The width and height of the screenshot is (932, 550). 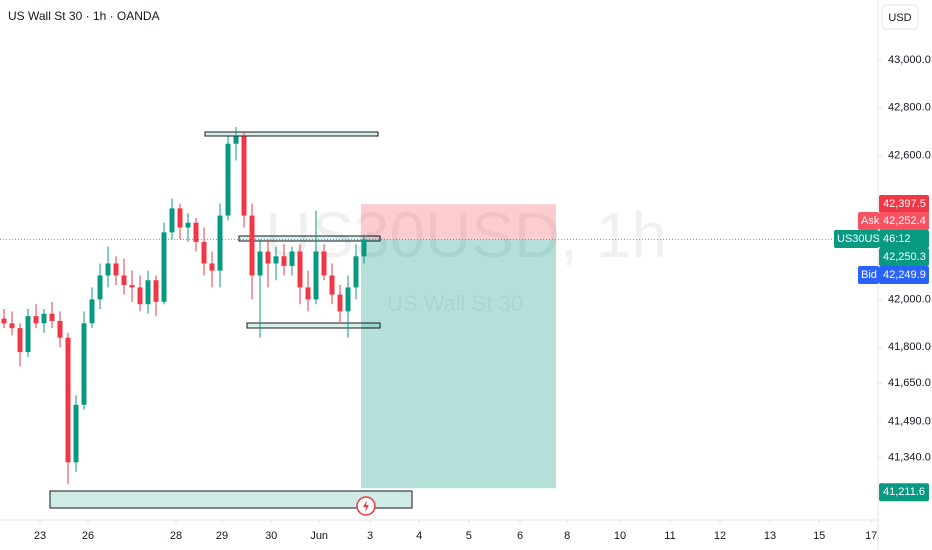 I want to click on stop-label-bg, so click(x=904, y=492).